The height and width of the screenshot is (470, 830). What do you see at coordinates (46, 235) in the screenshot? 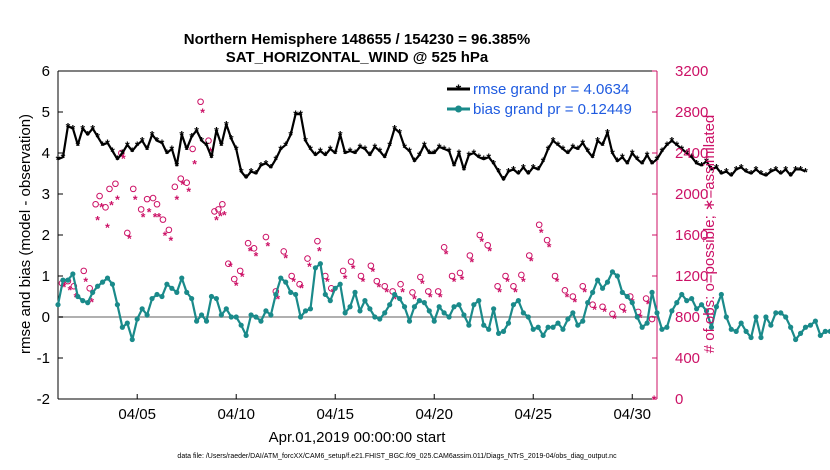
I see `y-tick-label: 2` at bounding box center [46, 235].